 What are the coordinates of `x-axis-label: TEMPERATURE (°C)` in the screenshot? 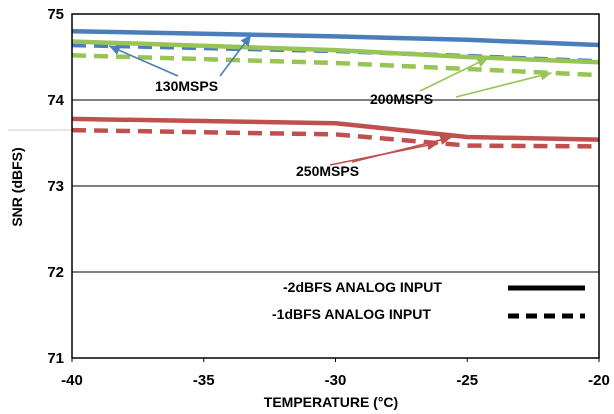 It's located at (331, 402).